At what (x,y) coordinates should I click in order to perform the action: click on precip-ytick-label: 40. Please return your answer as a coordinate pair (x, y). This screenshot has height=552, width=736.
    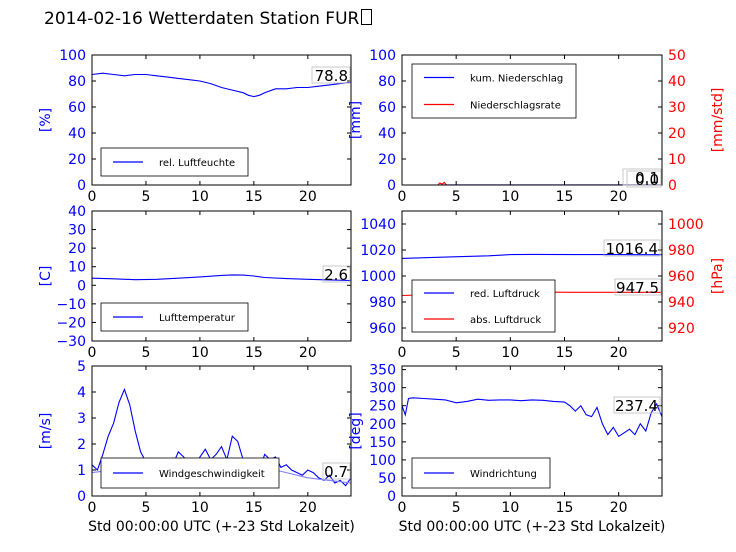
    Looking at the image, I should click on (387, 134).